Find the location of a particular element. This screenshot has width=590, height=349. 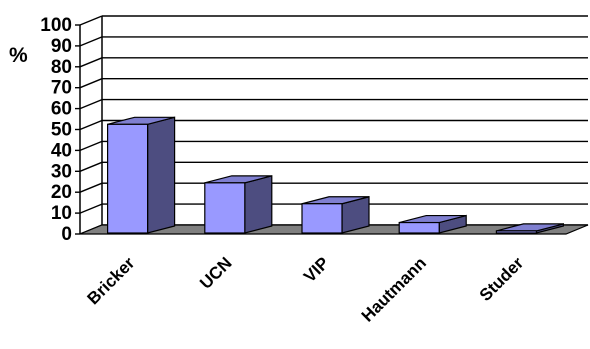

y-tick-label: 30 is located at coordinates (61, 171).